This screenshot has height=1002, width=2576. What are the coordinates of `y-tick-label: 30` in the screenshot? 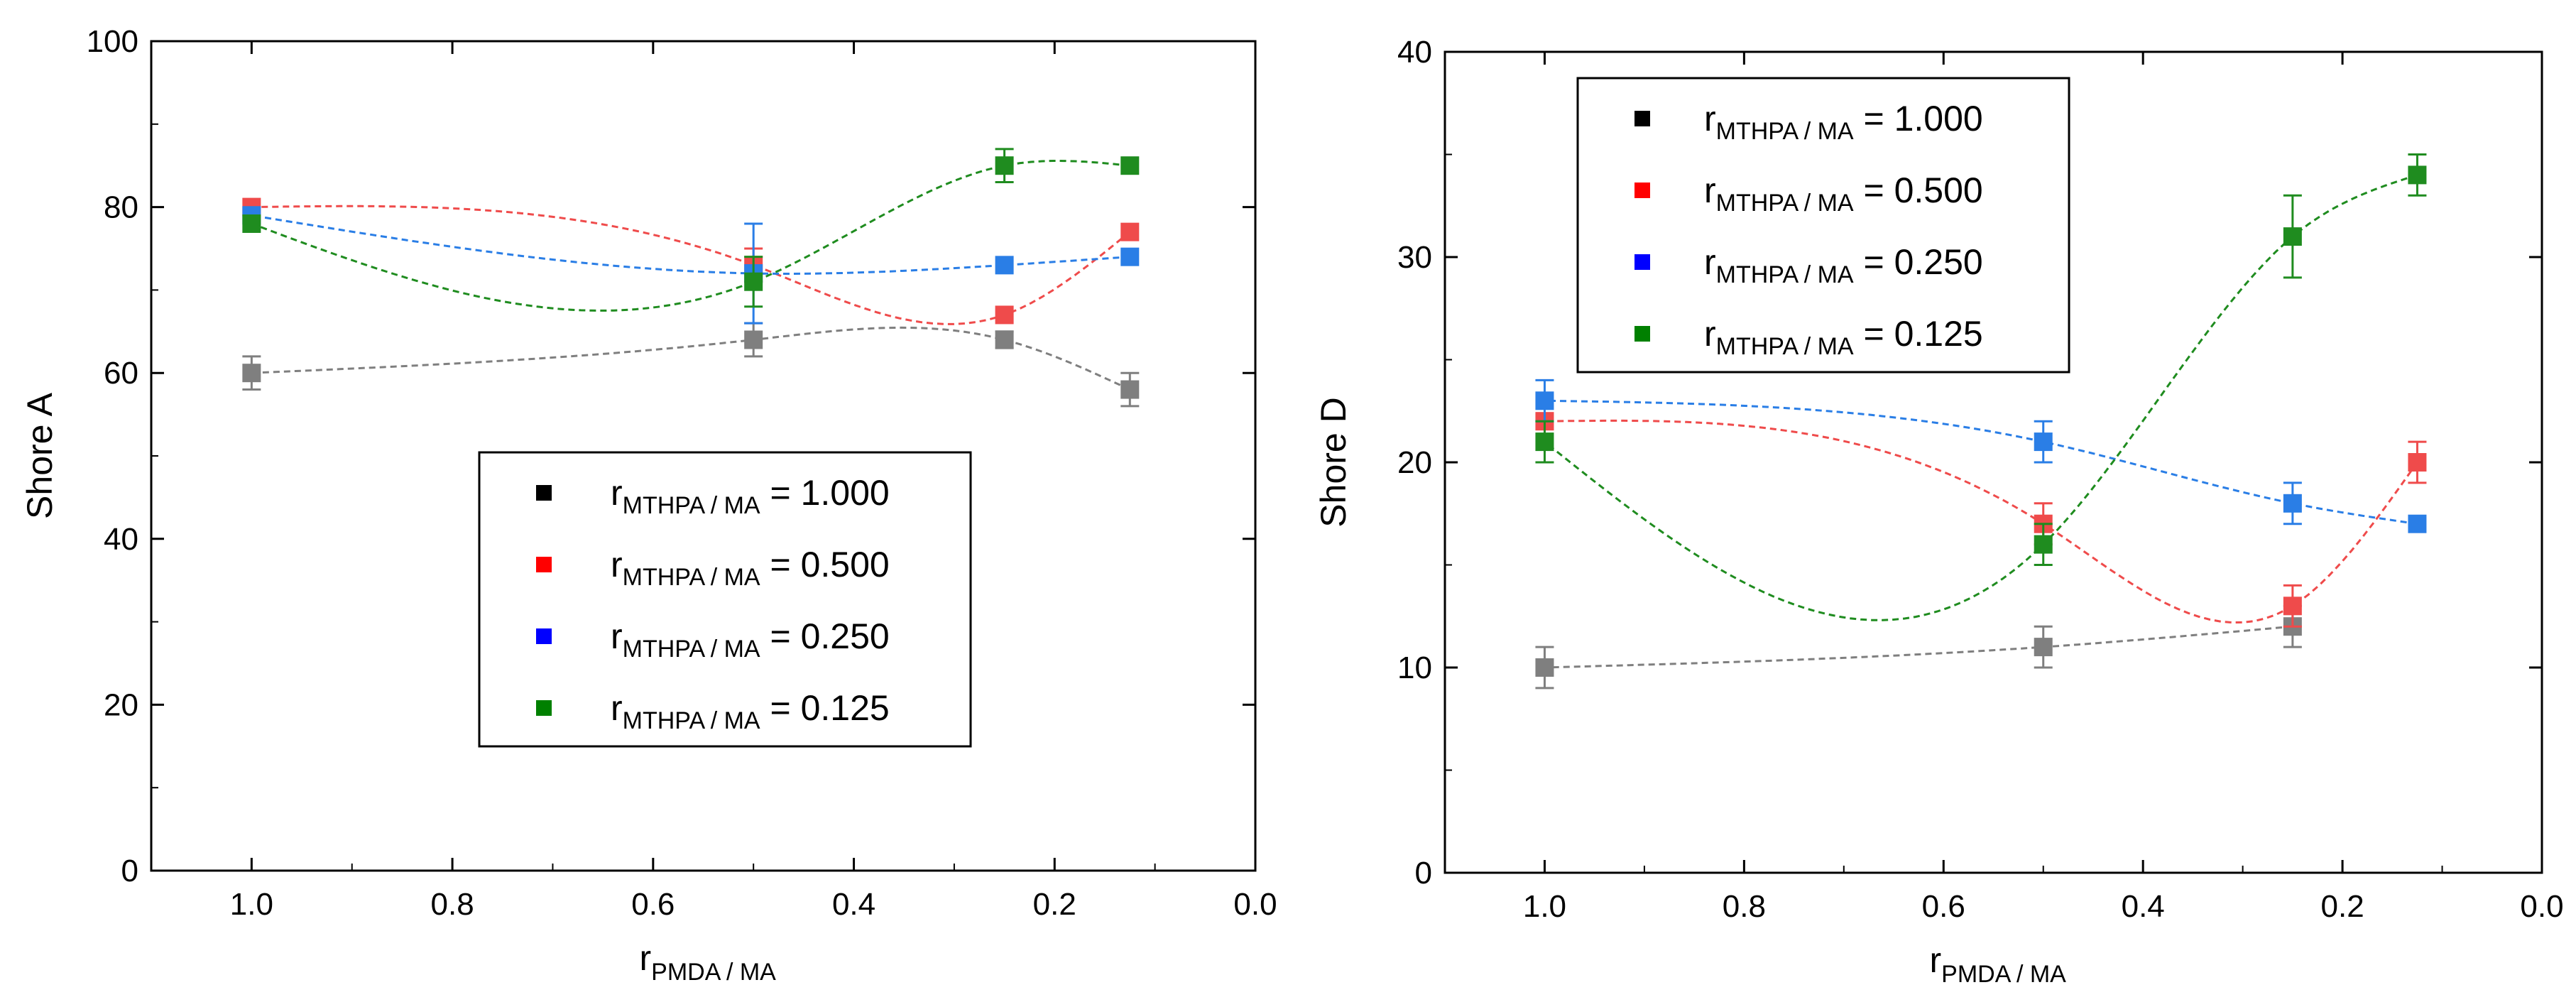 It's located at (1414, 257).